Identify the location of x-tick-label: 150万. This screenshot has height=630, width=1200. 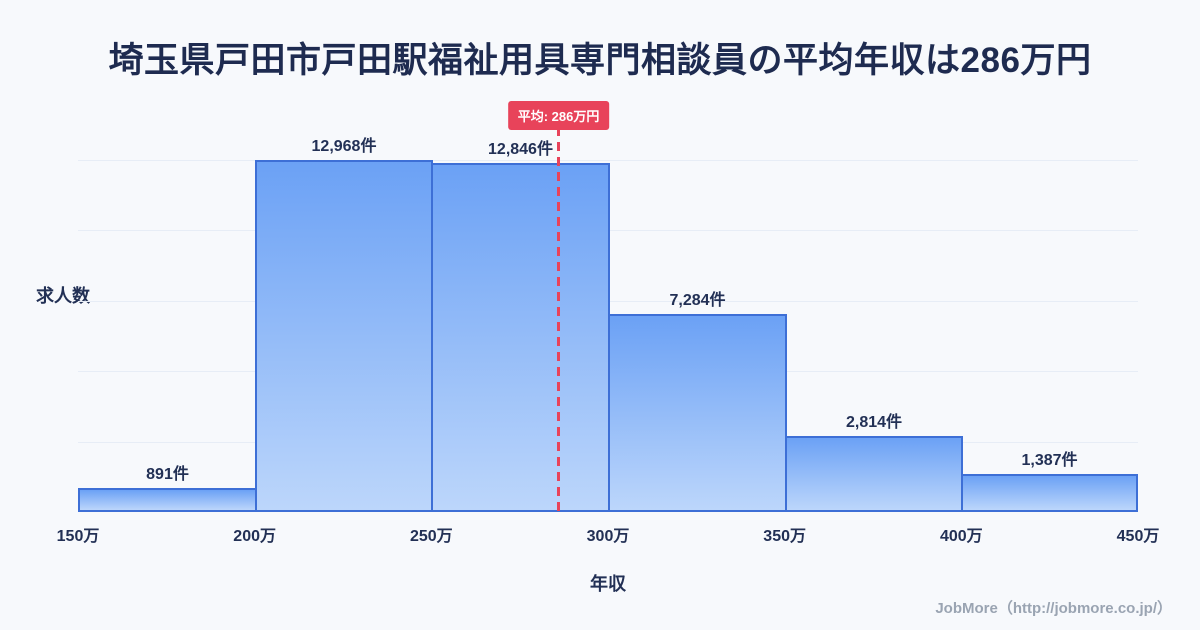
(78, 536).